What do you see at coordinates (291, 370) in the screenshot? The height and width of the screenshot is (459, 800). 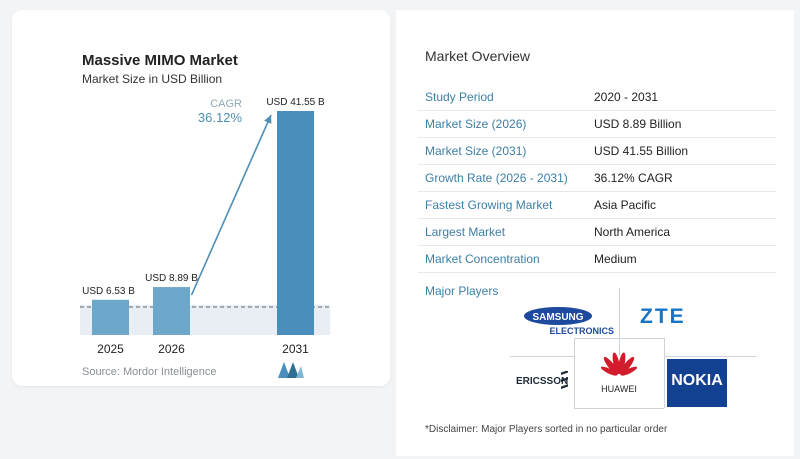 I see `mordor-logo-icon` at bounding box center [291, 370].